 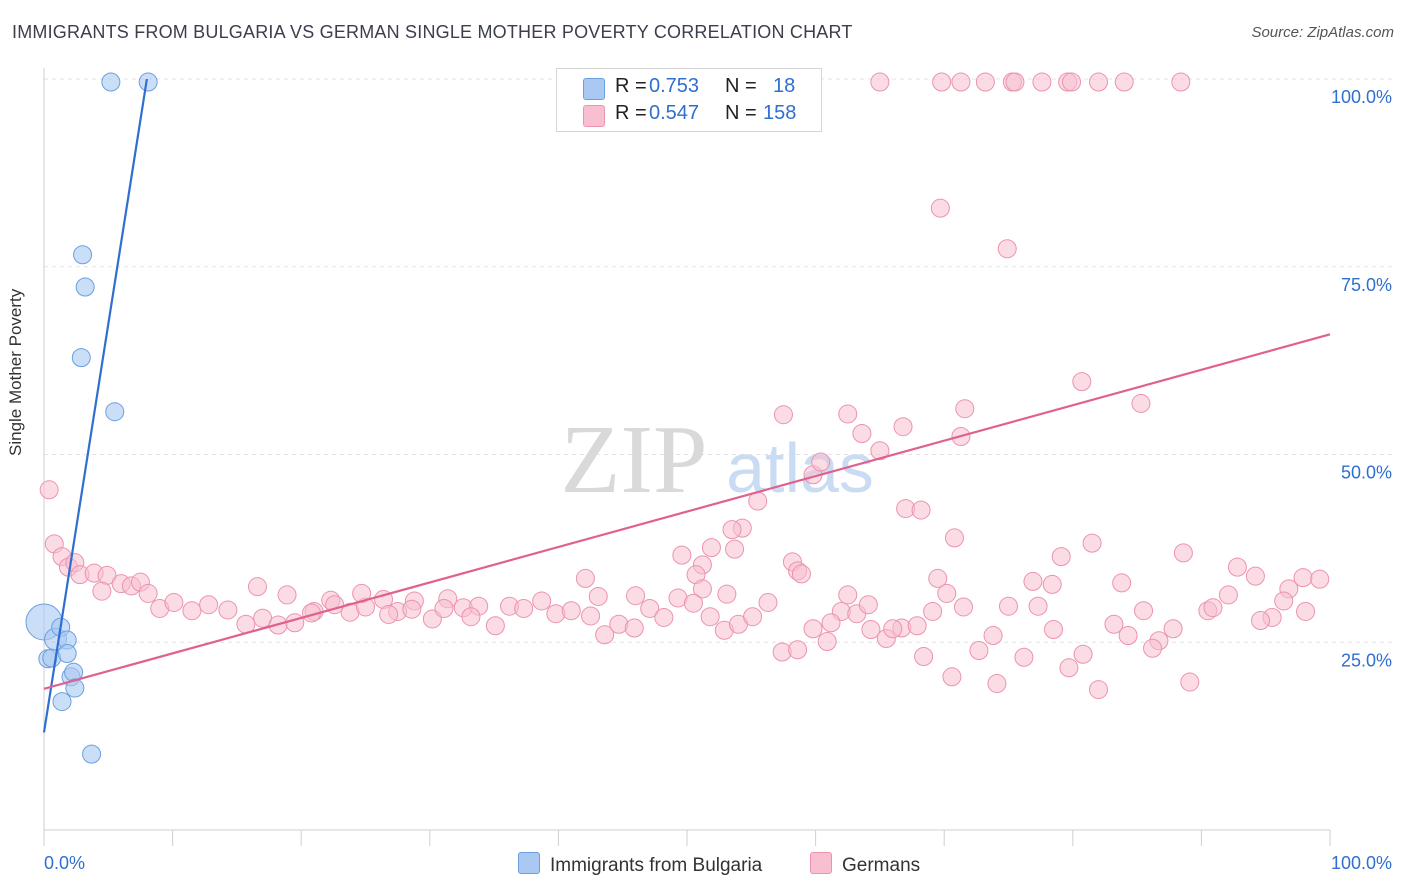 I want to click on bulgaria-swatch, so click(x=594, y=89).